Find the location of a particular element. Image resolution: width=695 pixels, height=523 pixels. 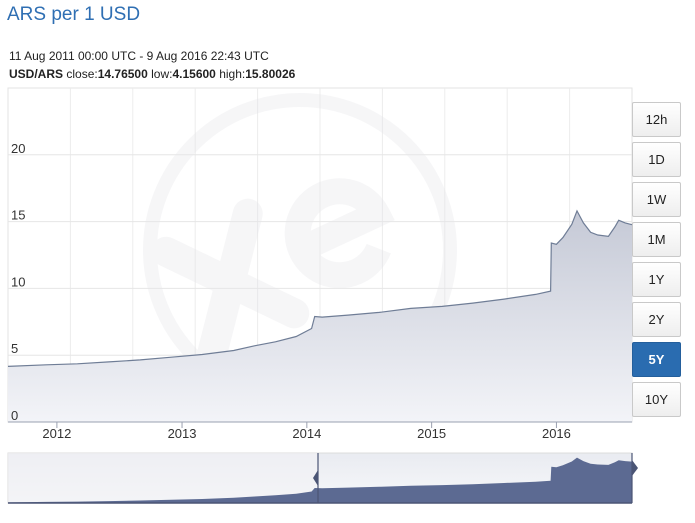

x-tick-label: 2016 is located at coordinates (556, 433).